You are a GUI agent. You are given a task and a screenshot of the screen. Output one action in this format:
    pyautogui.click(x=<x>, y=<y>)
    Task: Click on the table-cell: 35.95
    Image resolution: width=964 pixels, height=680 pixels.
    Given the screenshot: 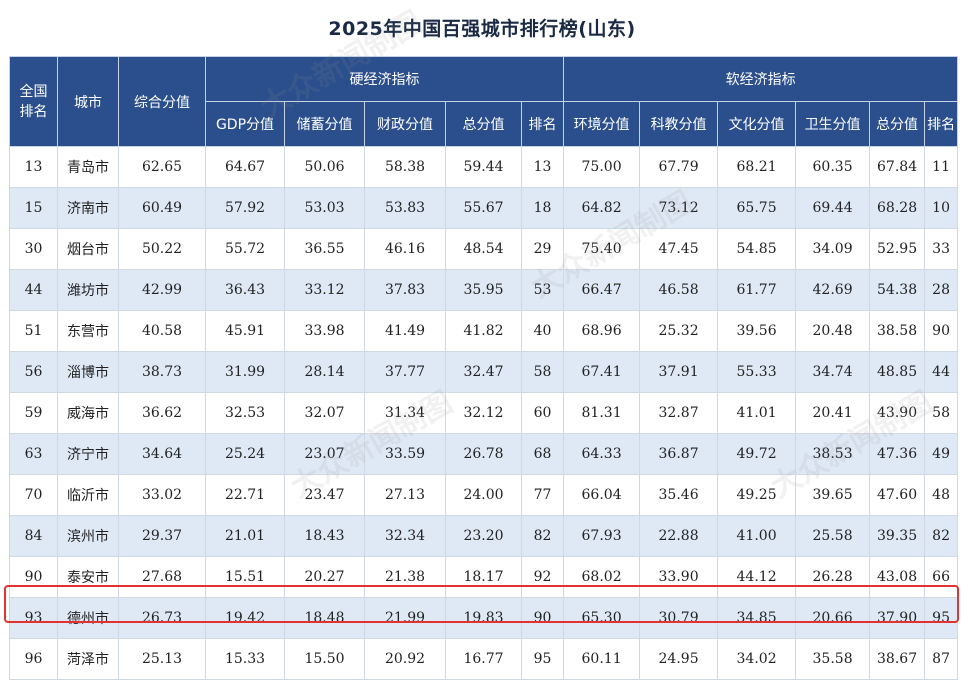 What is the action you would take?
    pyautogui.click(x=483, y=290)
    